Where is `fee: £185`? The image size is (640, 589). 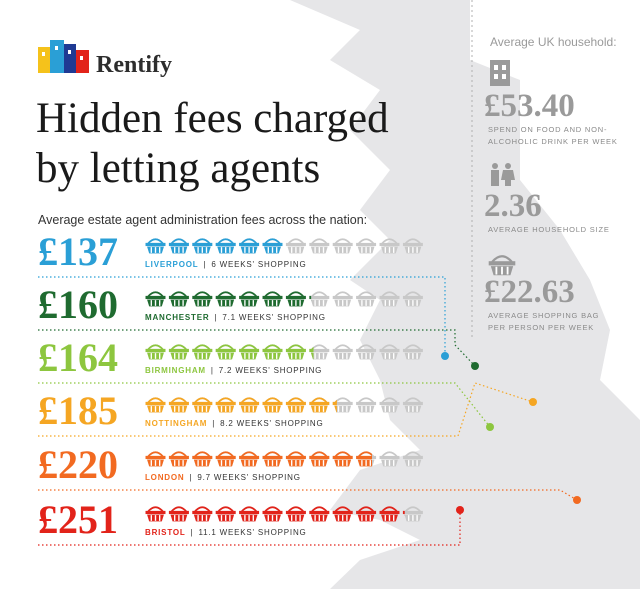 fee: £185 is located at coordinates (78, 410).